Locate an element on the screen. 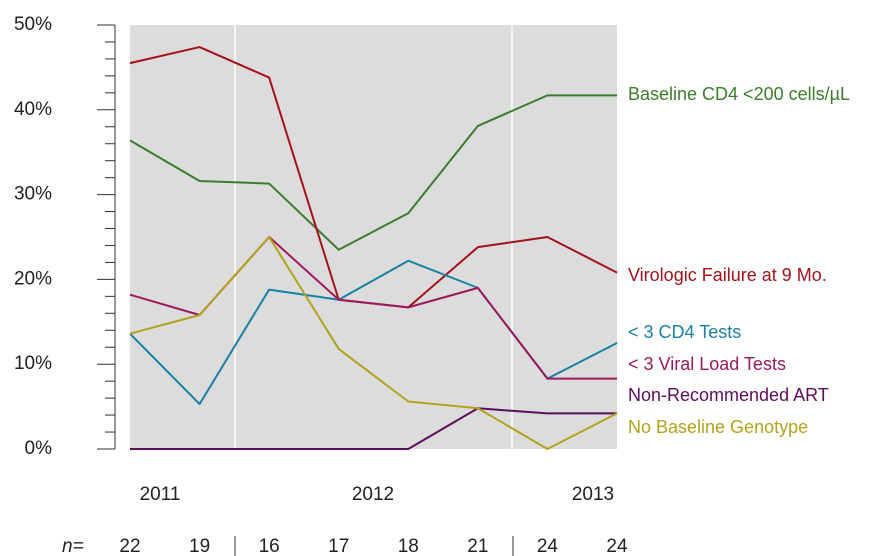 This screenshot has width=891, height=556. n-value: 18 is located at coordinates (408, 546).